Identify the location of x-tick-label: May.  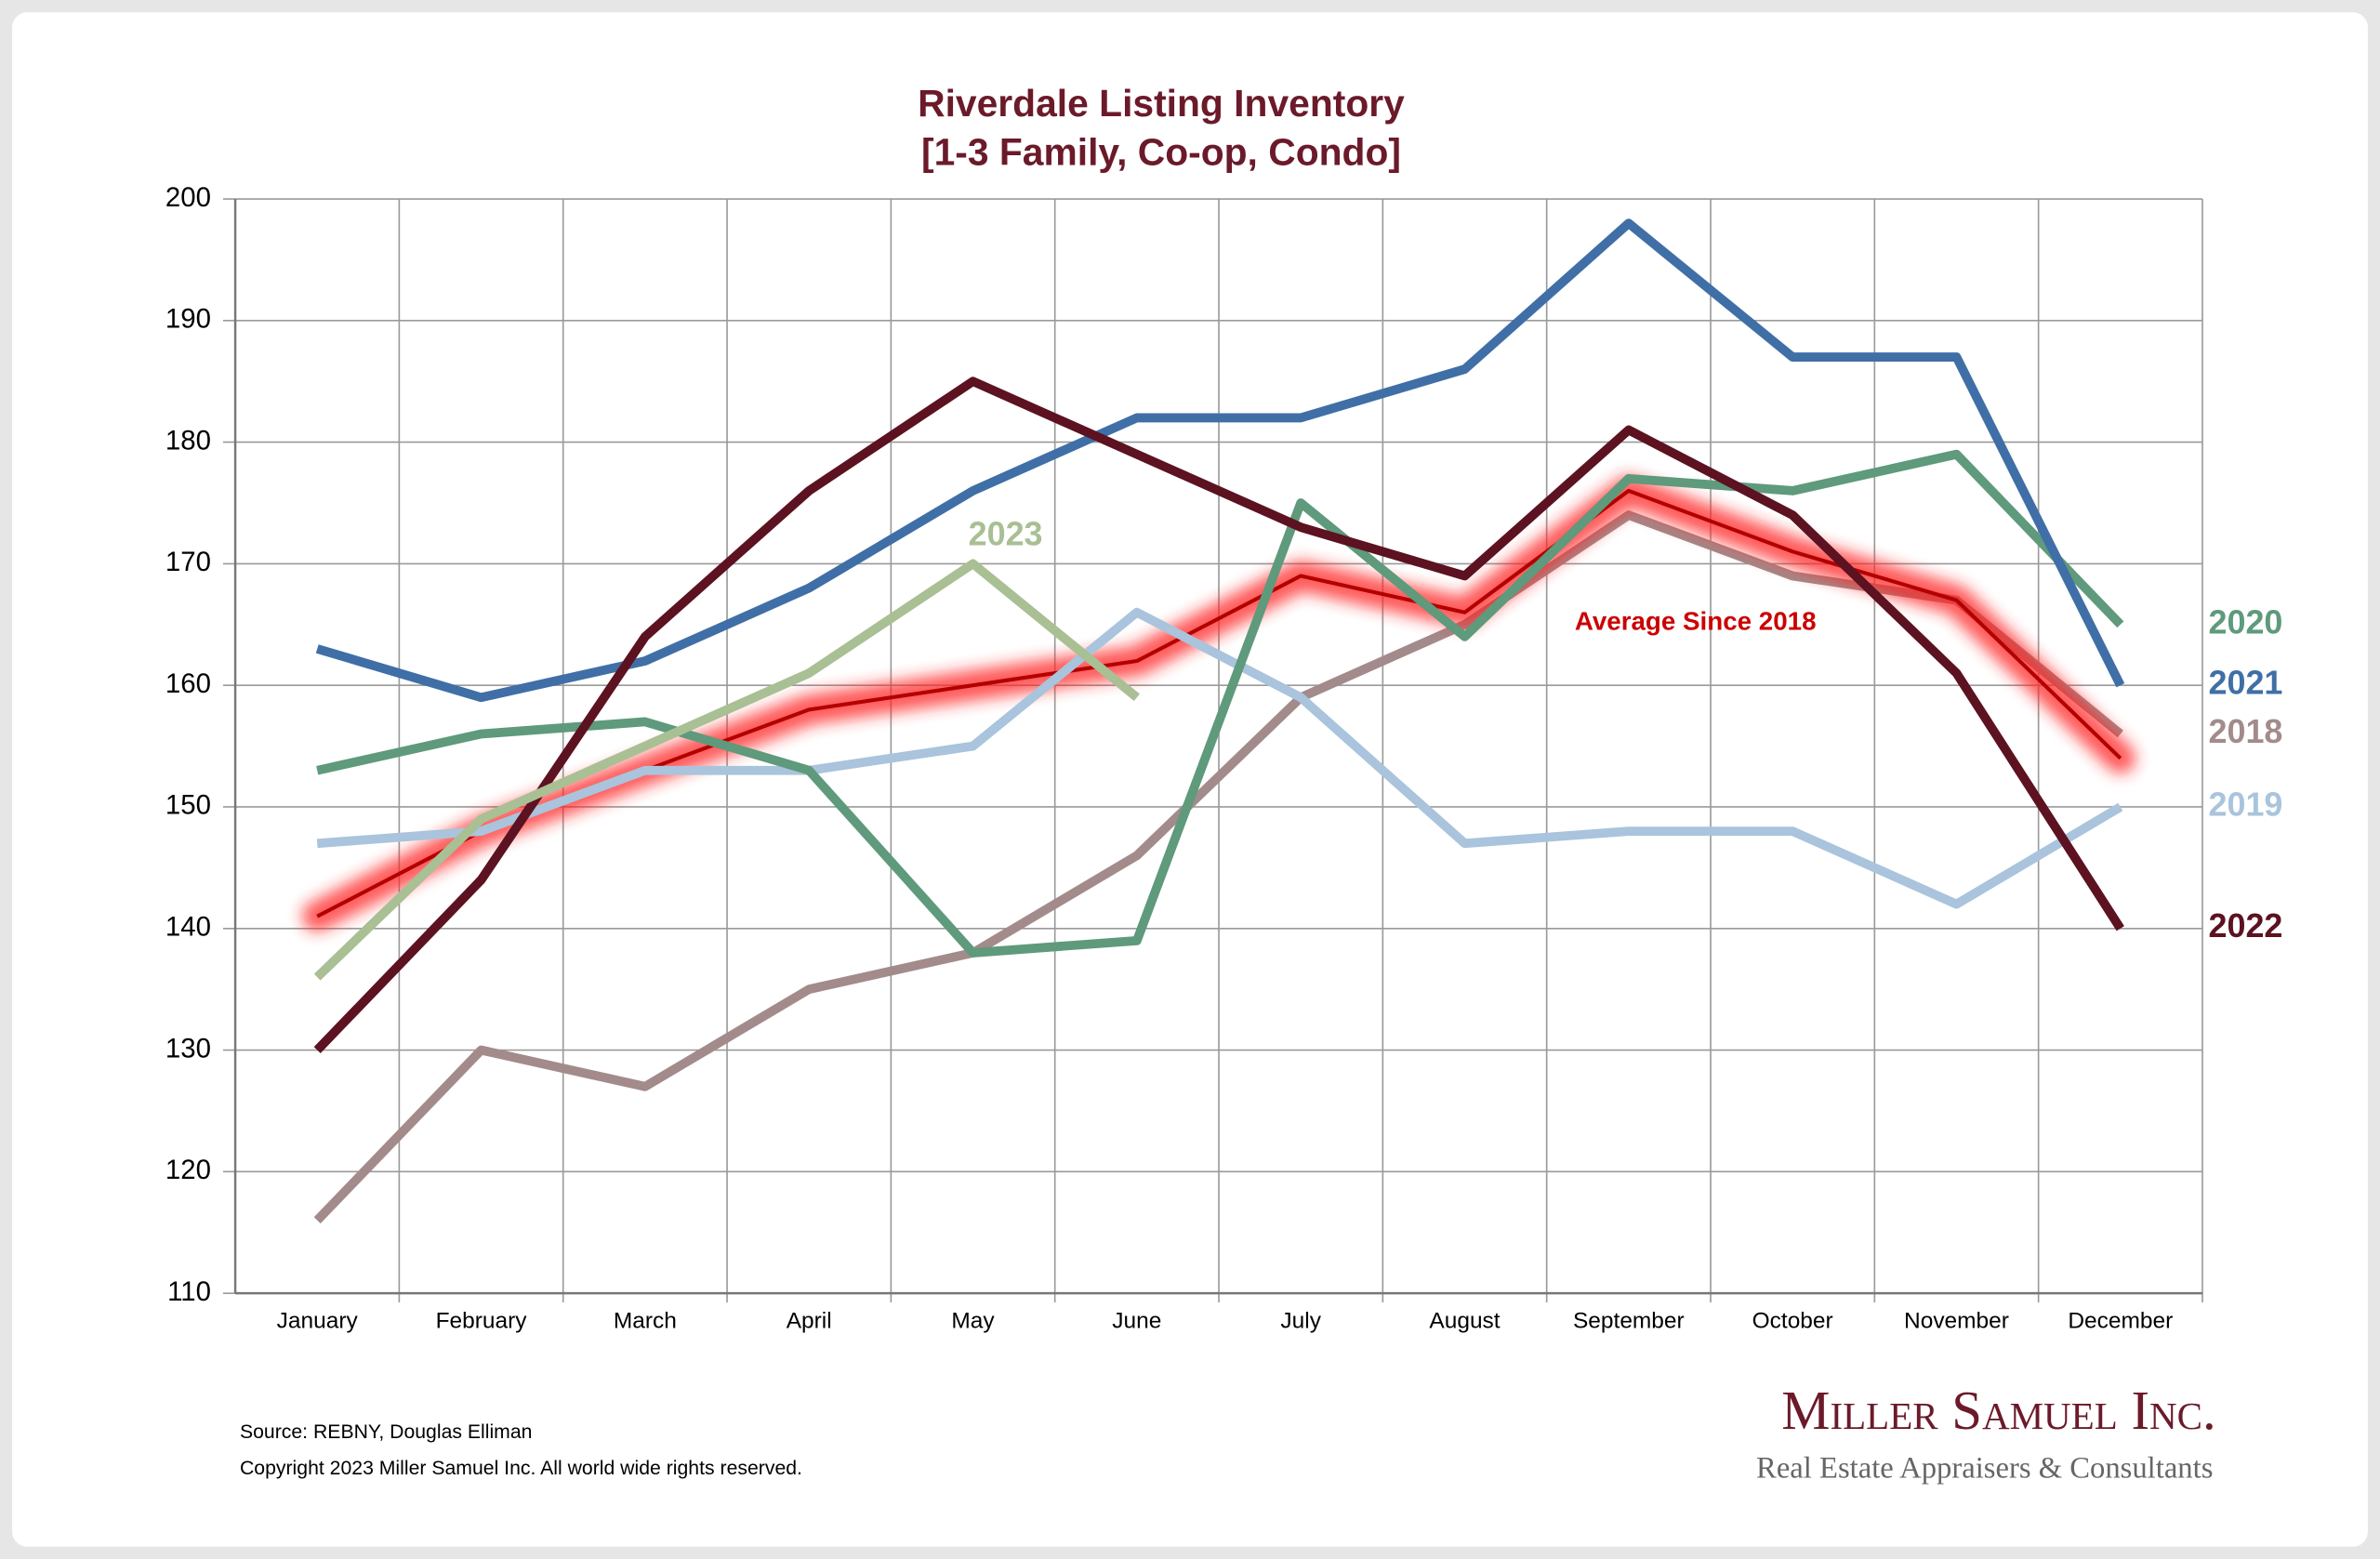
(973, 1321).